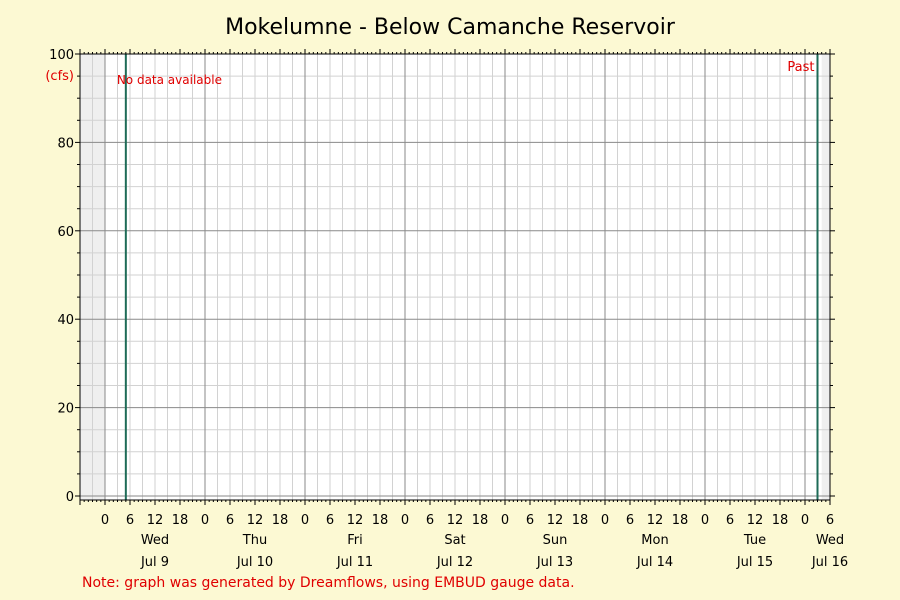  I want to click on x-day-weekday-label: Sun, so click(555, 540).